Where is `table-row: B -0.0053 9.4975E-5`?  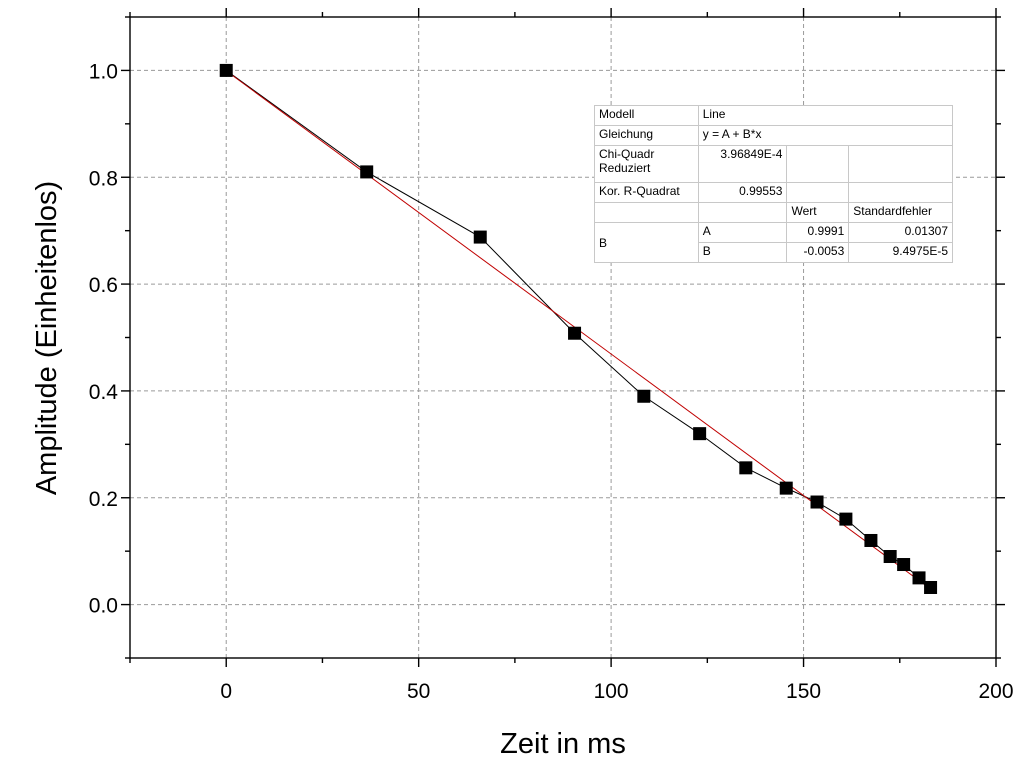 table-row: B -0.0053 9.4975E-5 is located at coordinates (774, 252).